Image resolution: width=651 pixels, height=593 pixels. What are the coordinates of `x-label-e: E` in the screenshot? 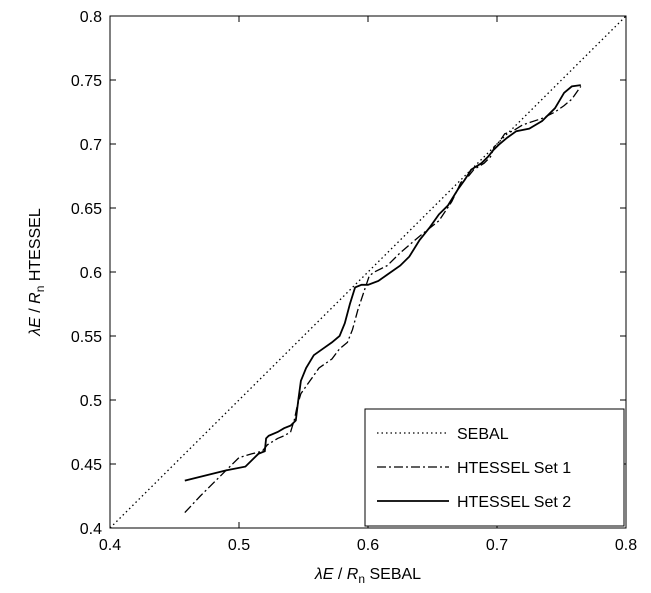 It's located at (328, 574).